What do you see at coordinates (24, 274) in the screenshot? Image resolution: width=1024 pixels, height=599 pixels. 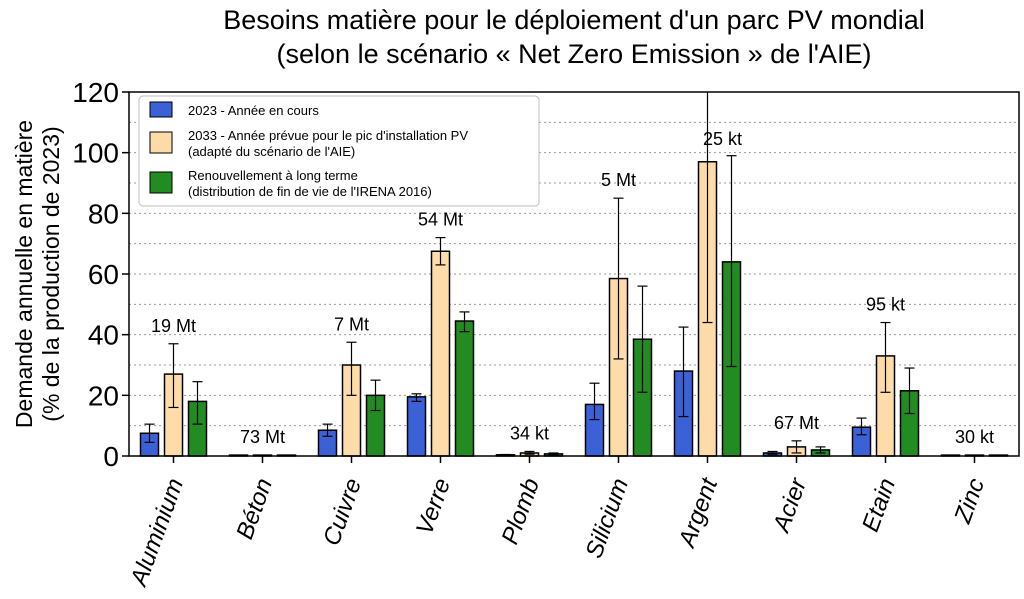 I see `y-axis-label-line-1: Demande annuelle en matière` at bounding box center [24, 274].